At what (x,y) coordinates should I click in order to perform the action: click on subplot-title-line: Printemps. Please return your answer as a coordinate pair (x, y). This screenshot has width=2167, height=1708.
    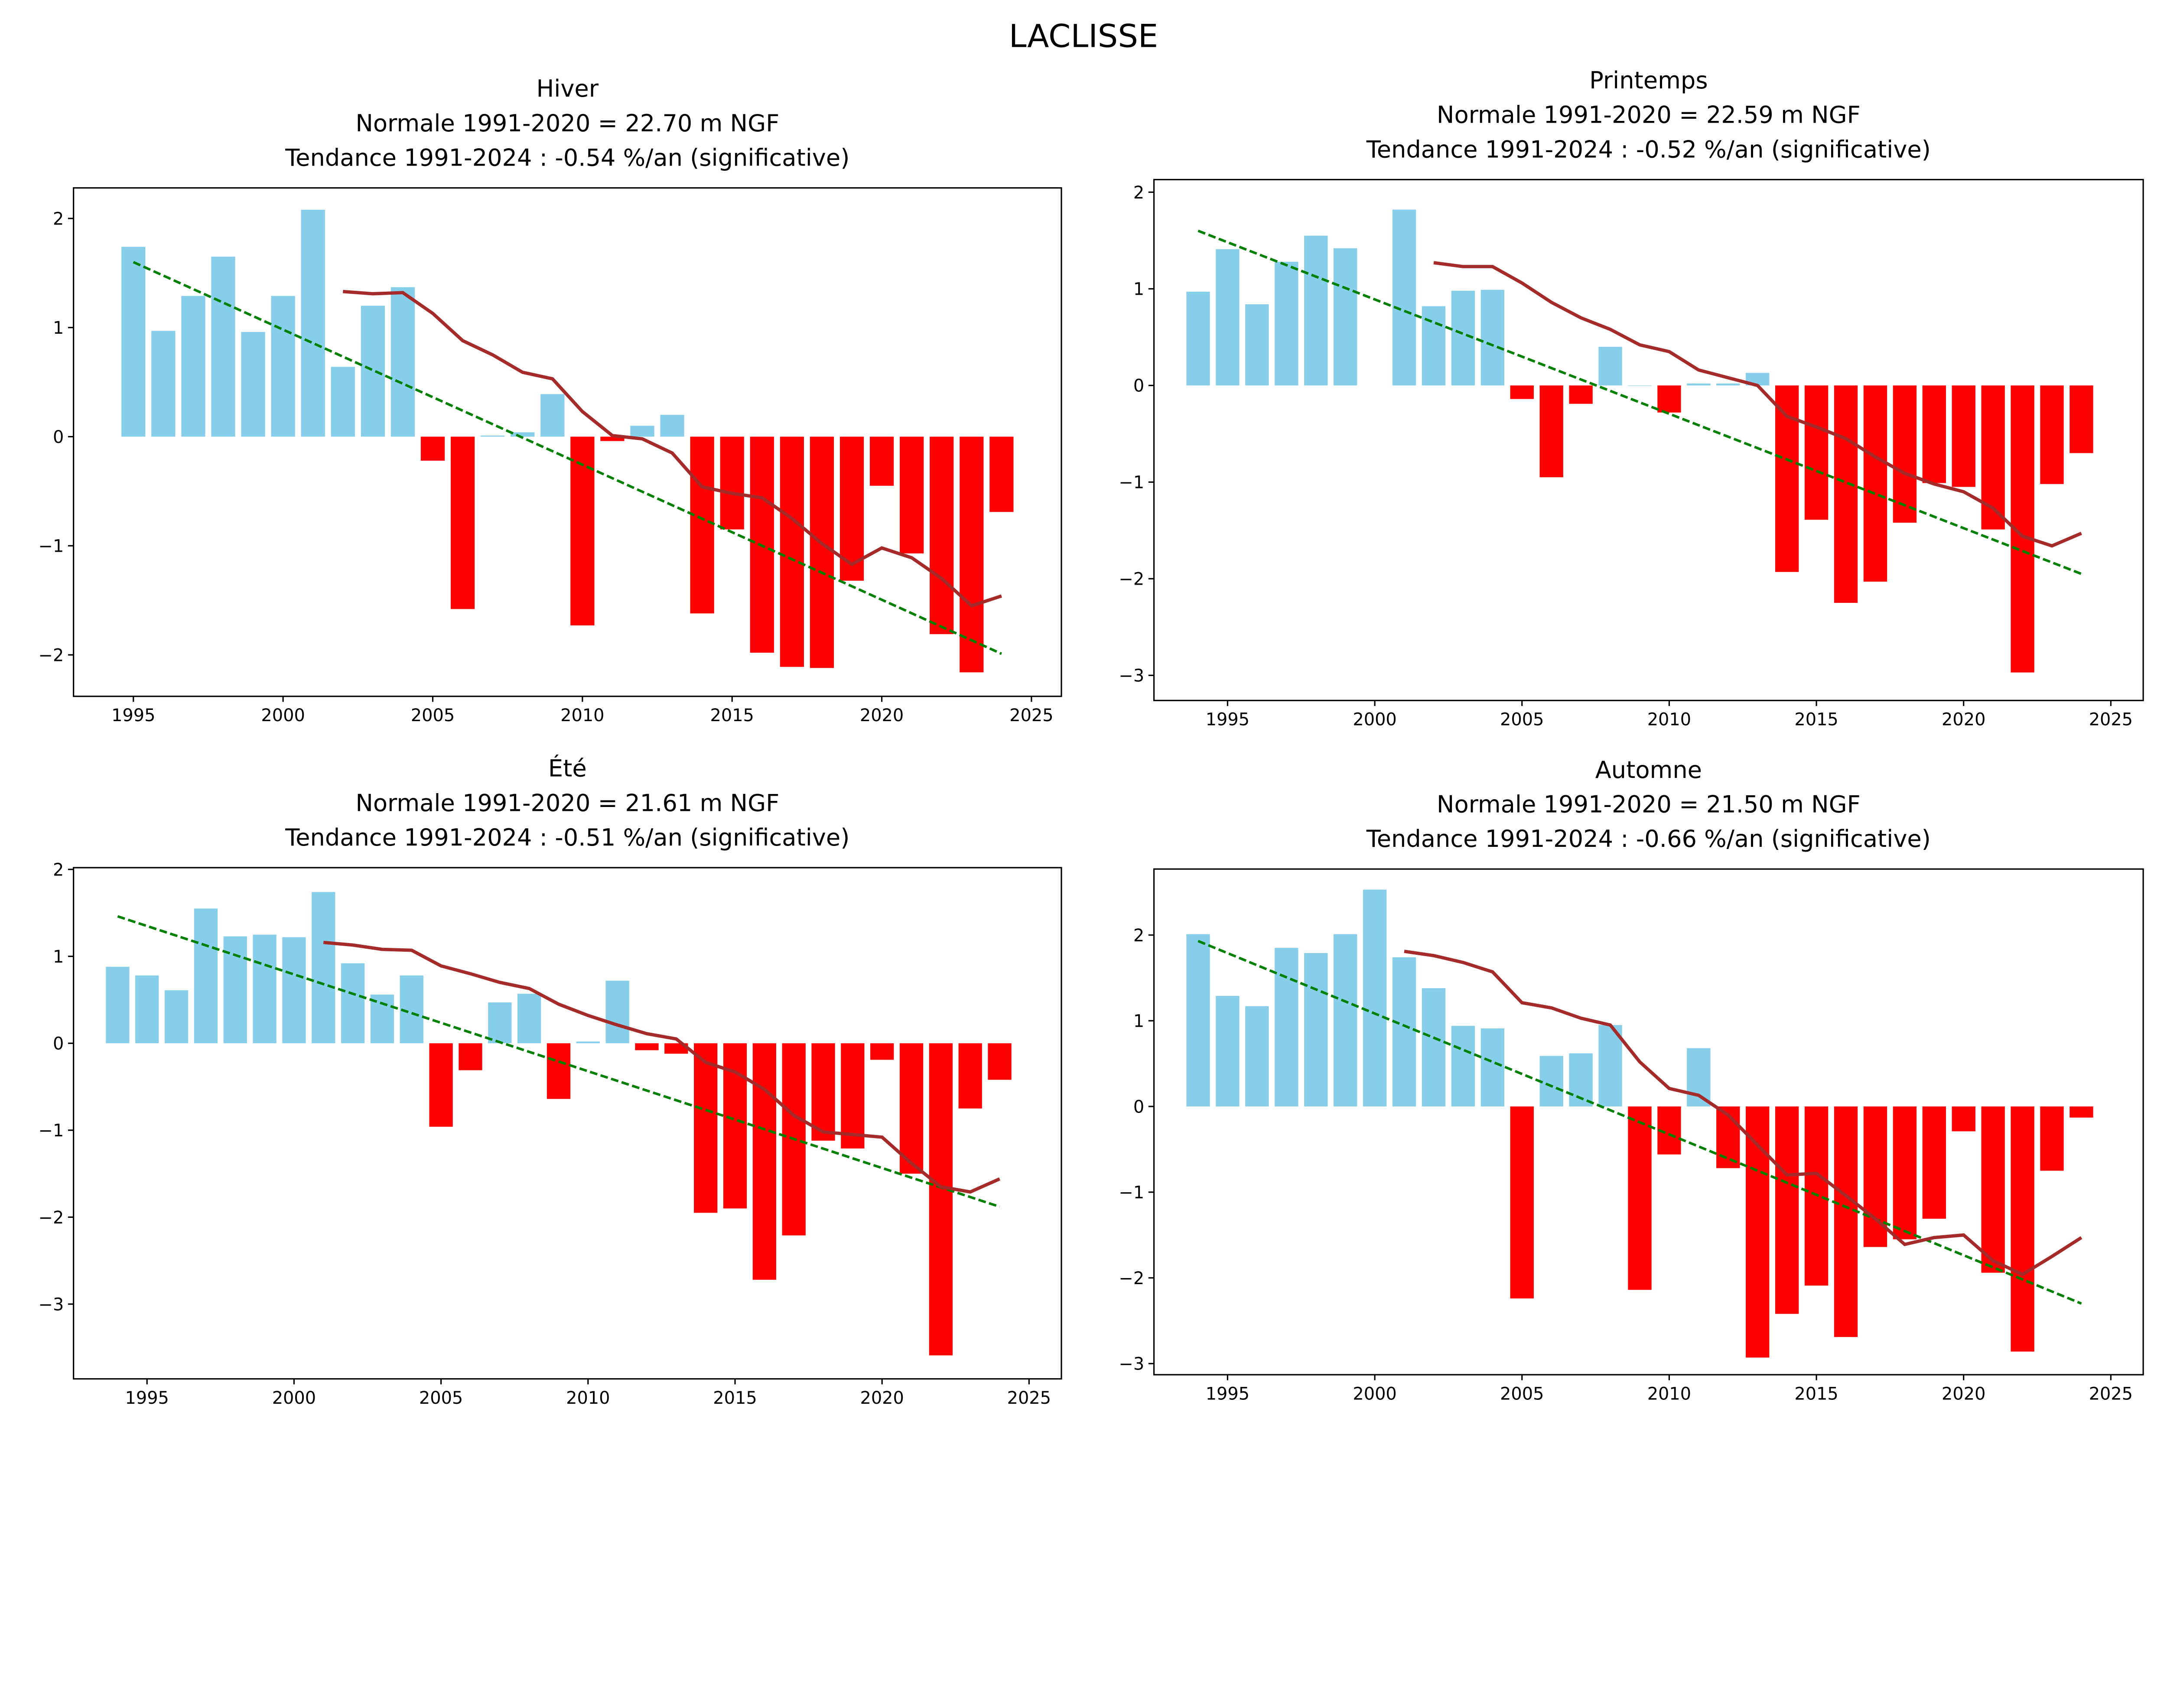
    Looking at the image, I should click on (1648, 80).